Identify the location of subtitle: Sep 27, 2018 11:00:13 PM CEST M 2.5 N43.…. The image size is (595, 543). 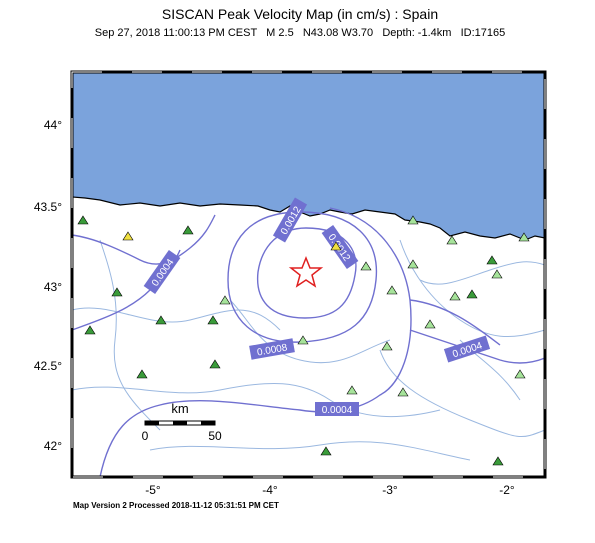
(300, 33).